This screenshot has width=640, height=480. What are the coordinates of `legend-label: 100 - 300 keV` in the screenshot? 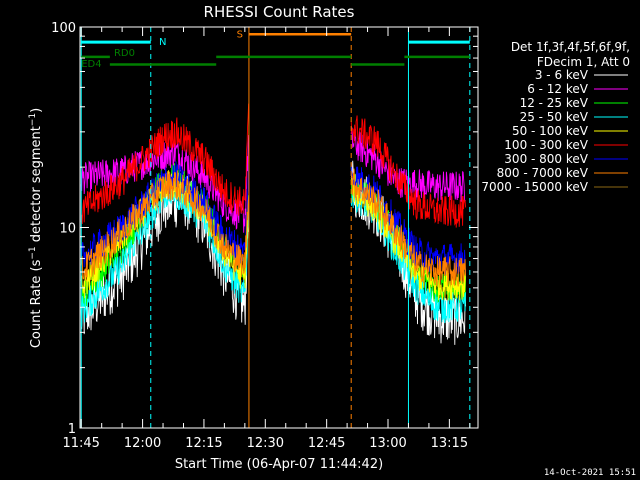 It's located at (546, 145).